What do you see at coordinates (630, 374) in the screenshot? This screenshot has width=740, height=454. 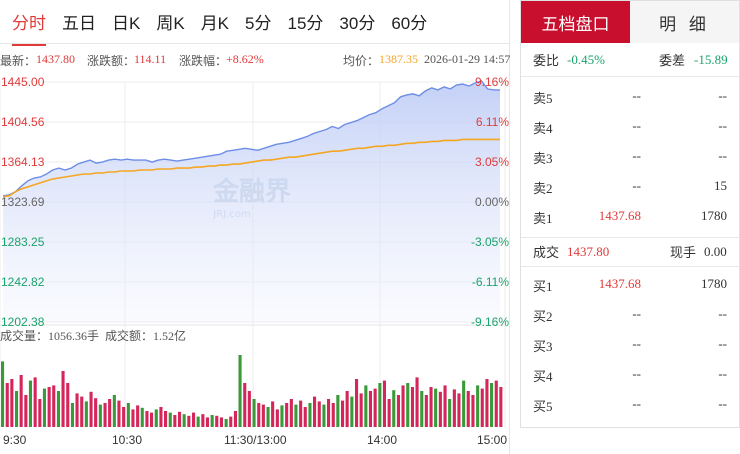 I see `bid-level-row: 买4 -- --` at bounding box center [630, 374].